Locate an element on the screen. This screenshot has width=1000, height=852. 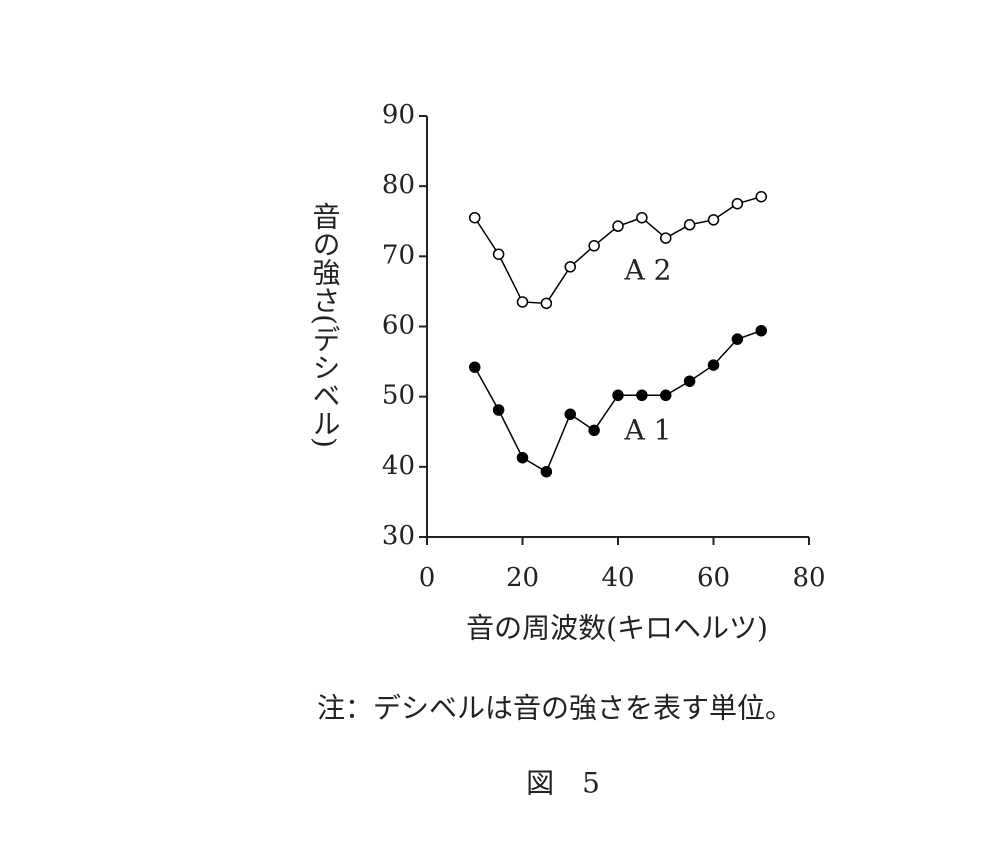
x-tick-label: 40 is located at coordinates (617, 578).